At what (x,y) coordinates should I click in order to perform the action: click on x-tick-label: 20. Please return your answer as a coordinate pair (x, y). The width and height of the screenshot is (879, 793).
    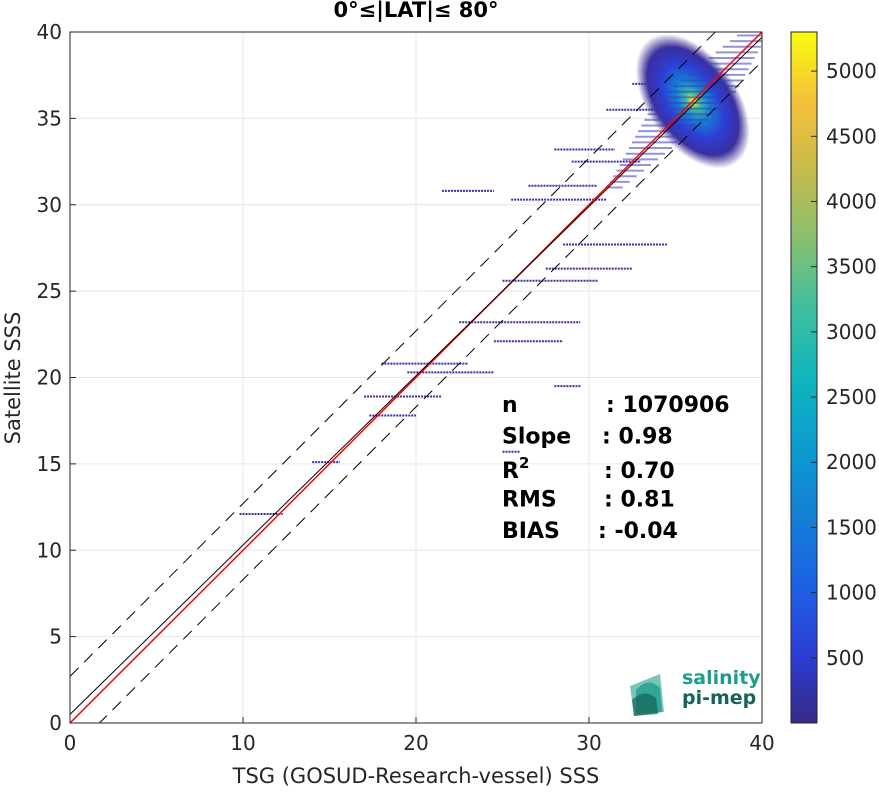
    Looking at the image, I should click on (415, 743).